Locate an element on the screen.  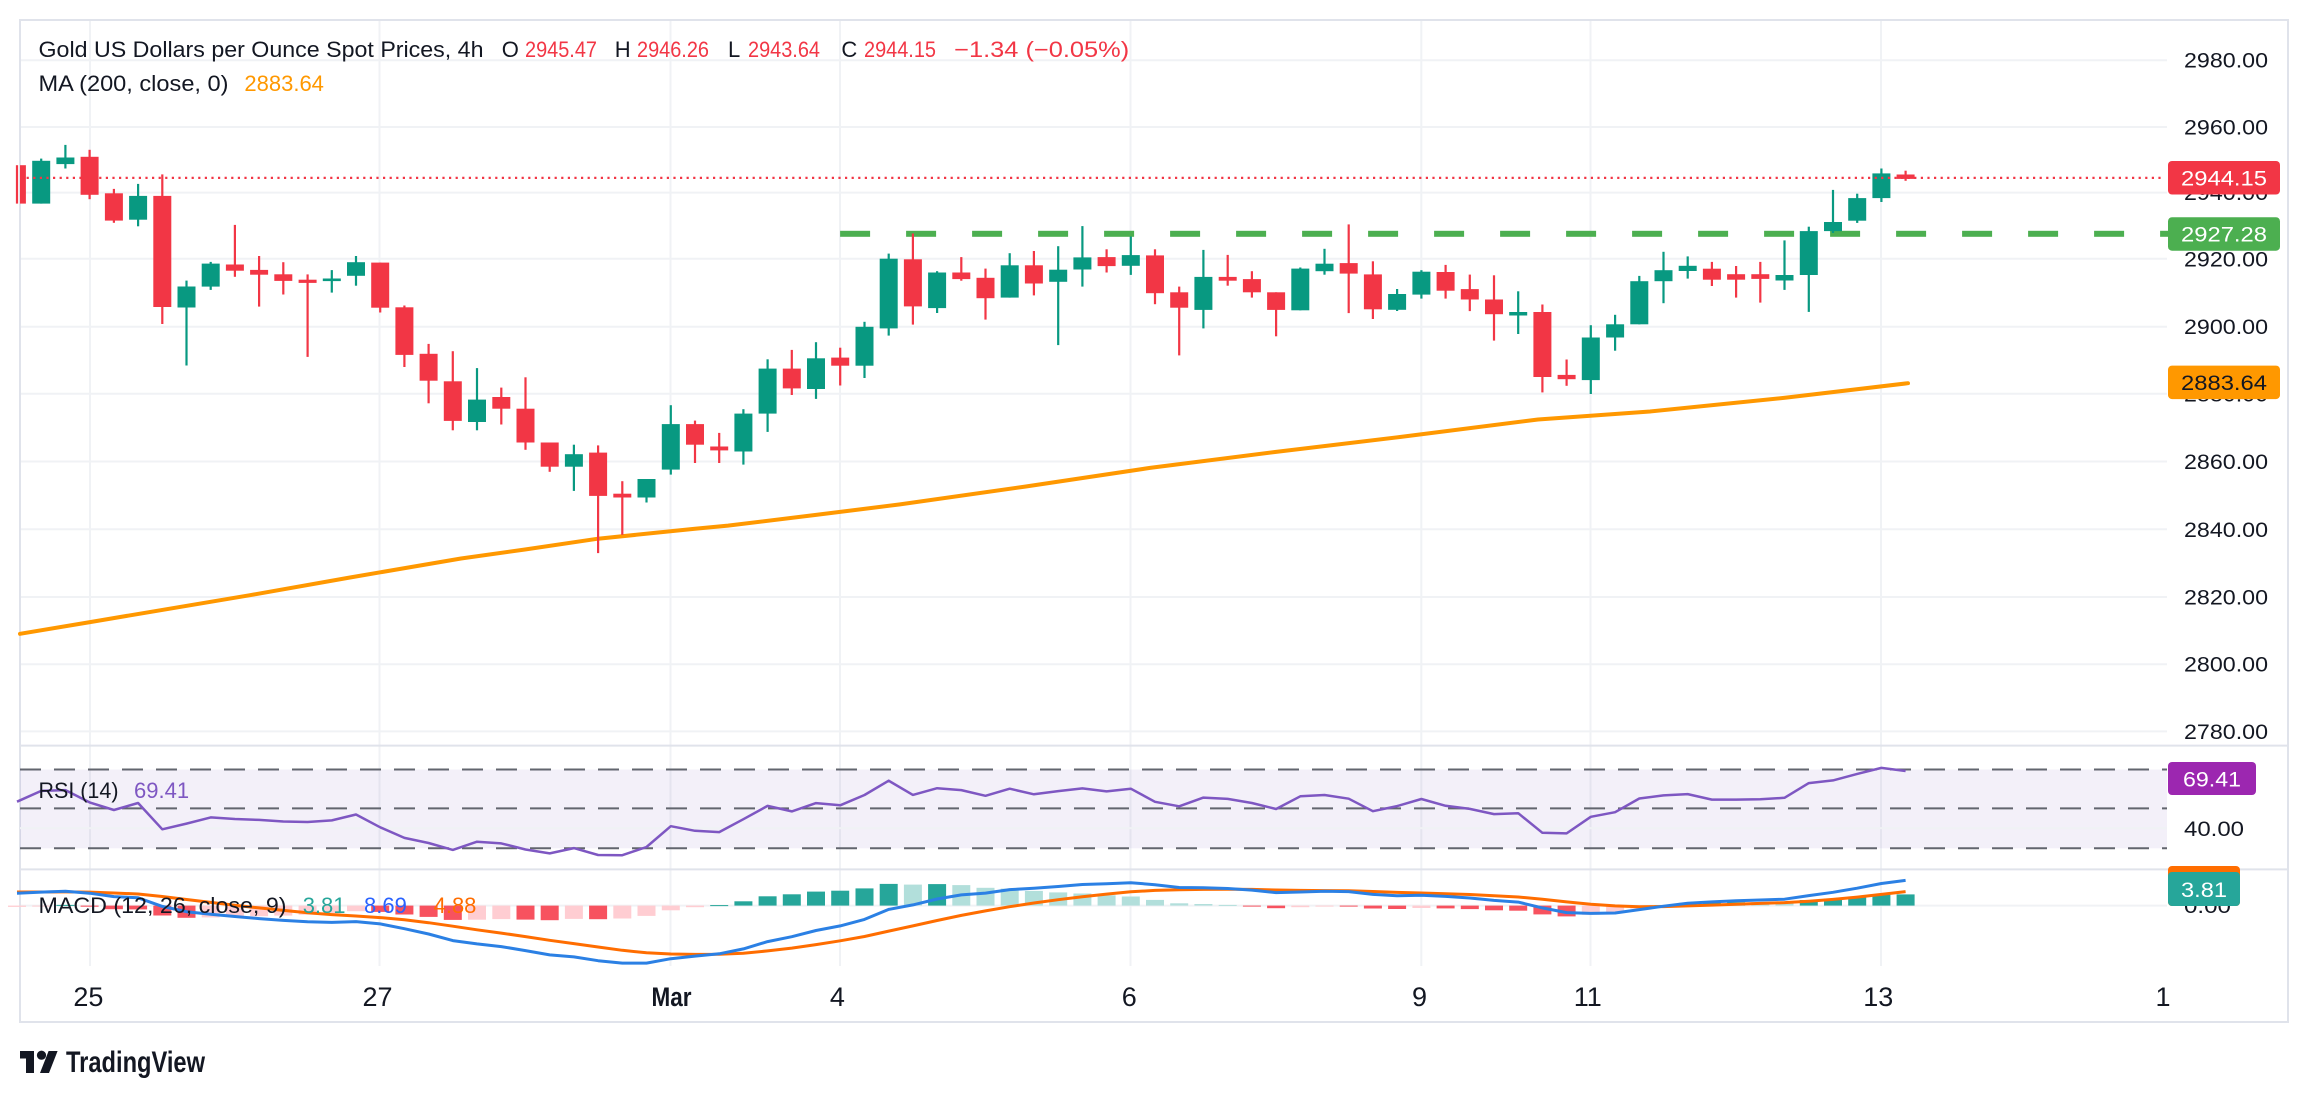
svg-text: MA (200, close, 0) is located at coordinates (134, 83).